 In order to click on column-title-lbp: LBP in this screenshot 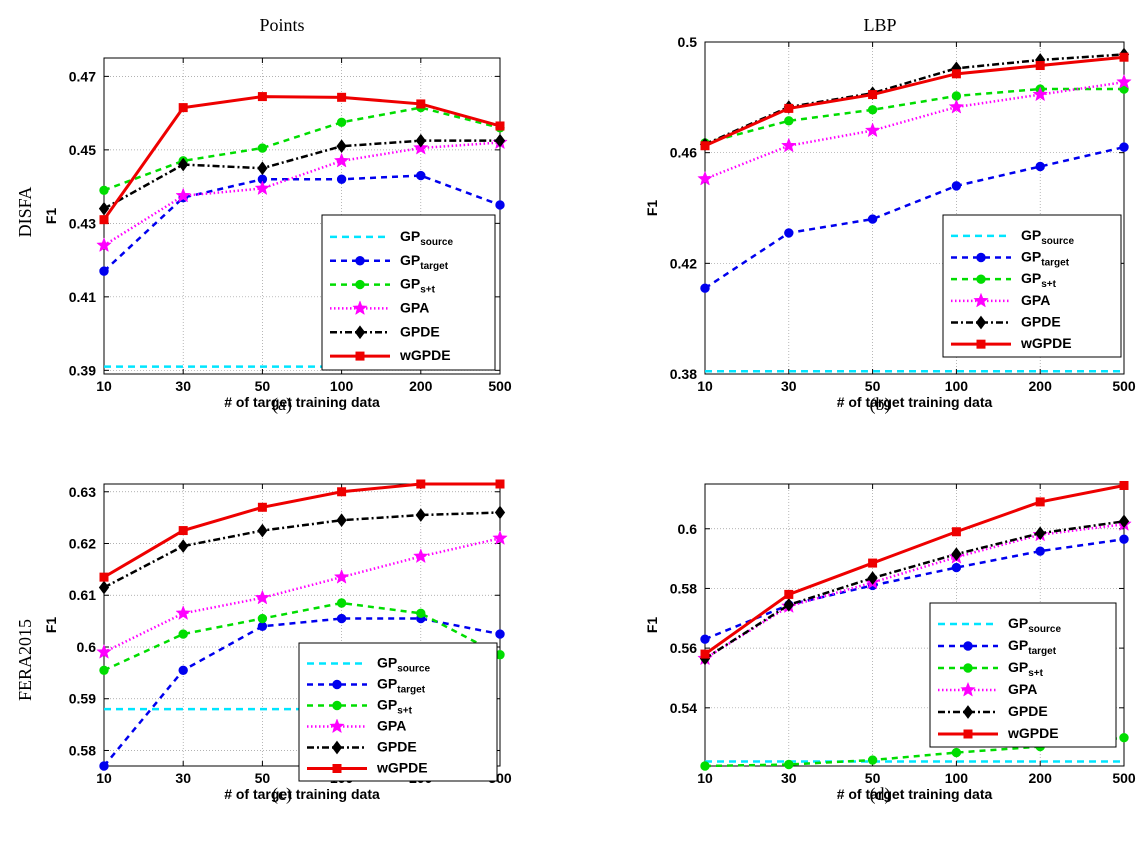, I will do `click(879, 25)`.